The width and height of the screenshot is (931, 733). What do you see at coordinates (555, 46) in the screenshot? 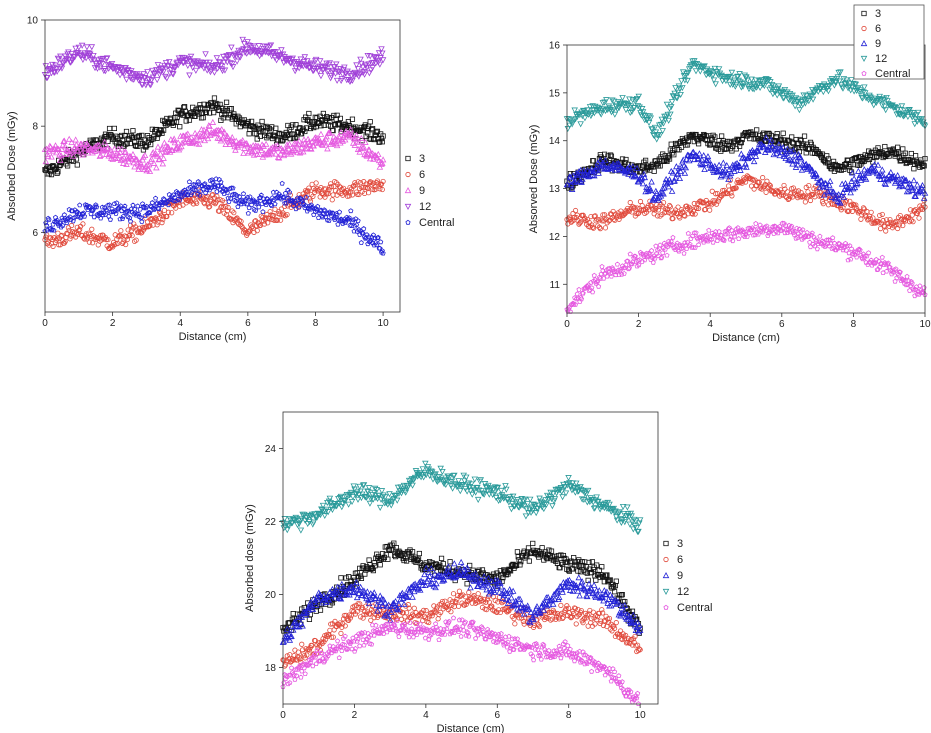
I see `y-tick-label: 16` at bounding box center [555, 46].